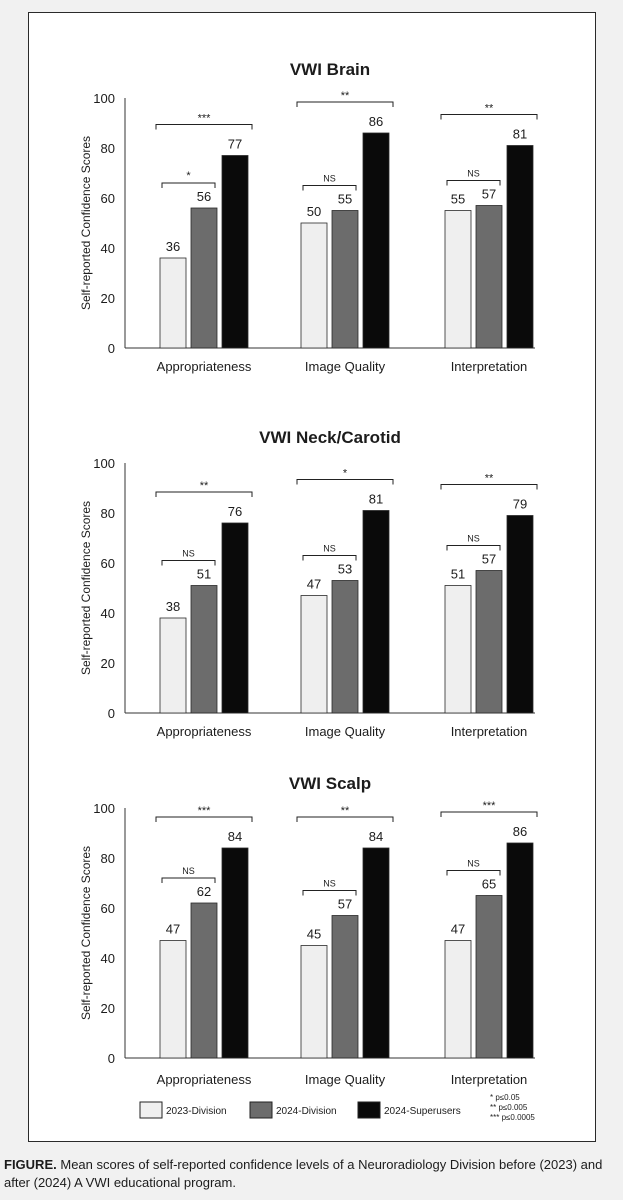 This screenshot has width=623, height=1200. Describe the element at coordinates (204, 486) in the screenshot. I see `significance-label-long: **` at that location.